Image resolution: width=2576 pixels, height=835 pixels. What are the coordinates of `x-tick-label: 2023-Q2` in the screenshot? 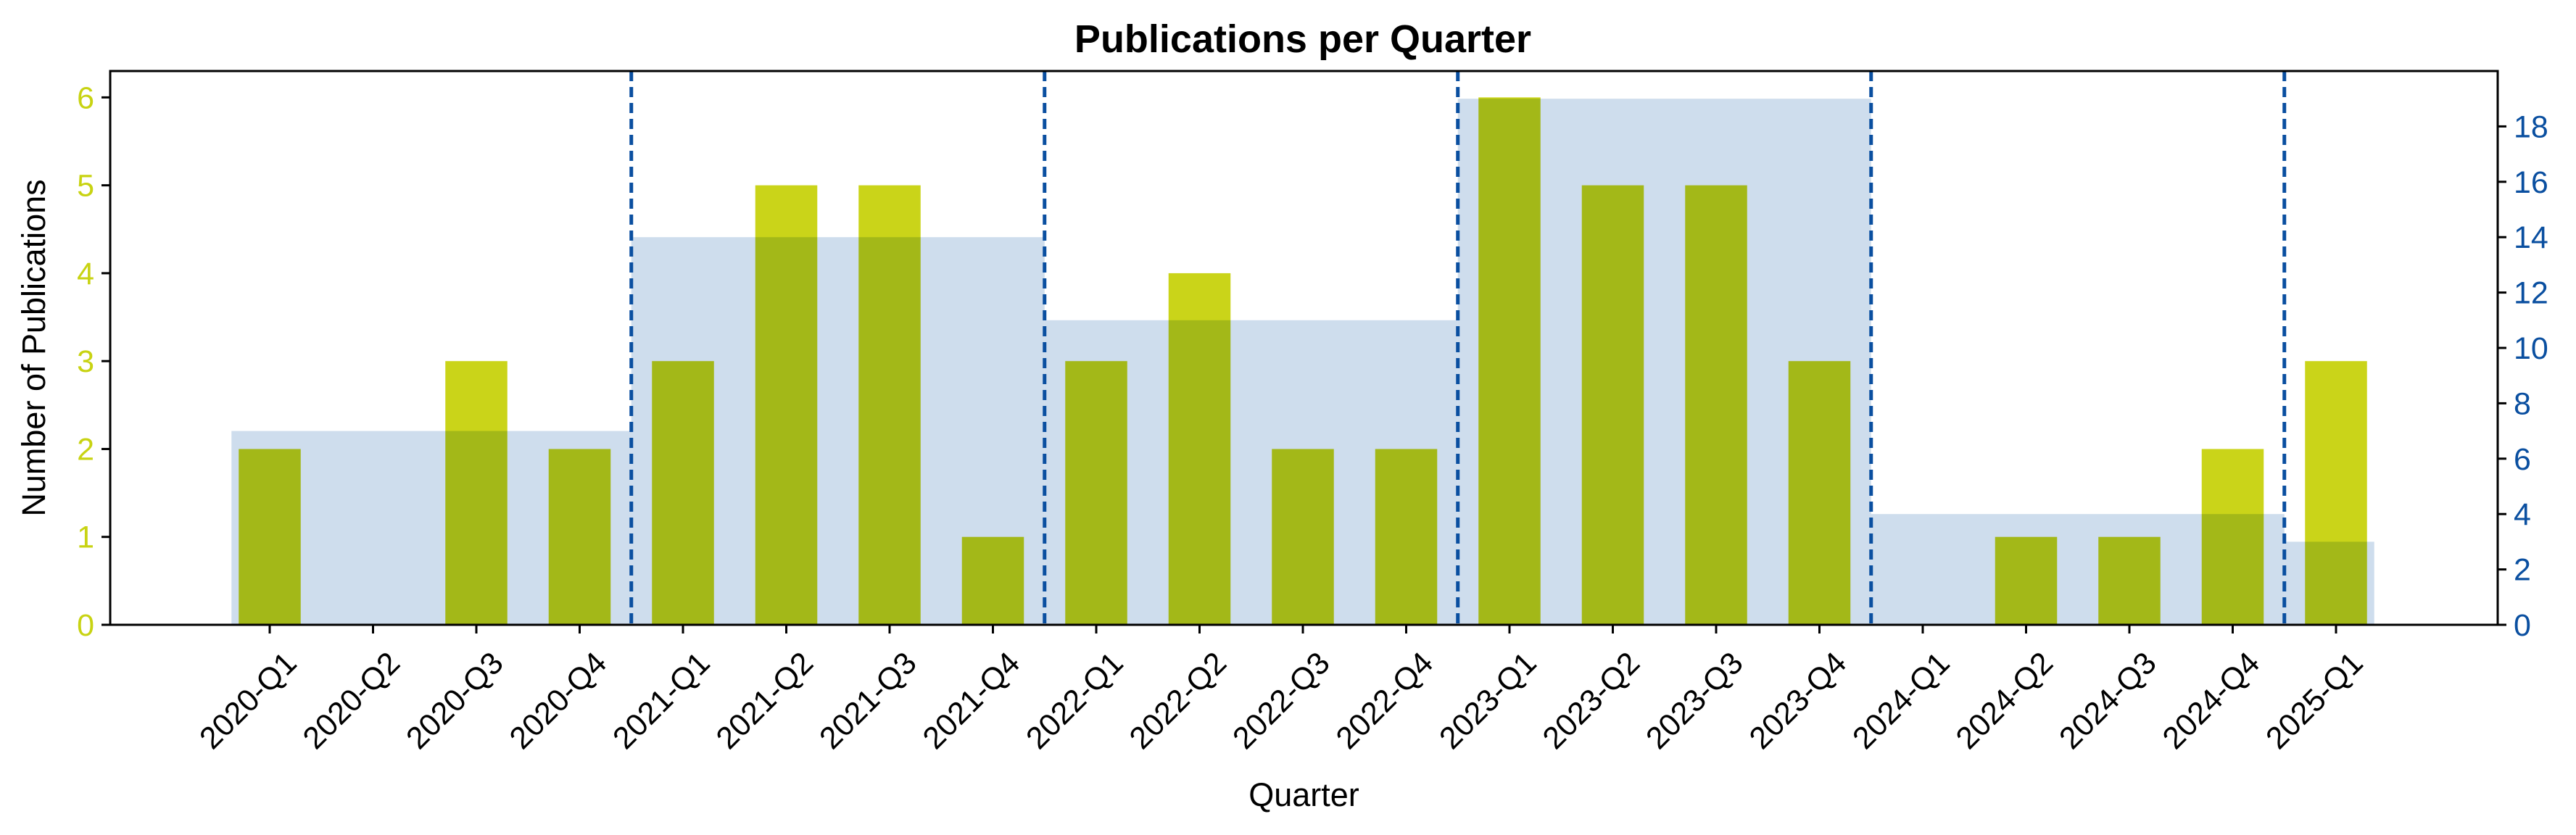 It's located at (1592, 701).